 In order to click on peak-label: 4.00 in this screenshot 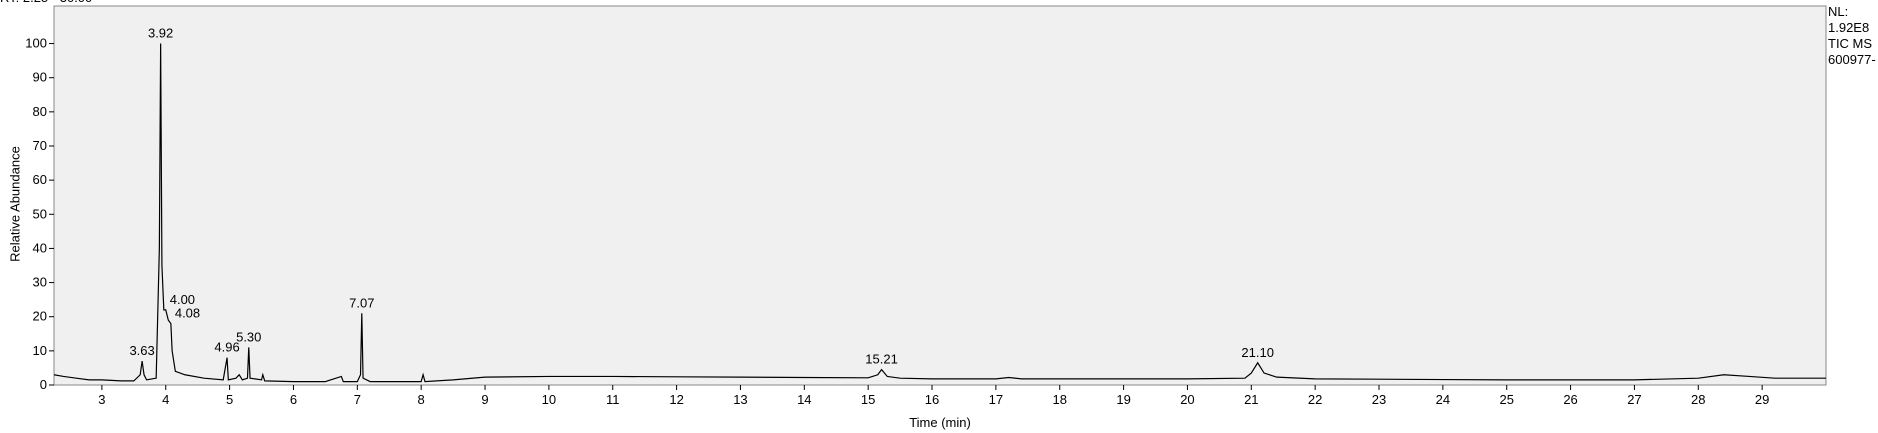, I will do `click(182, 299)`.